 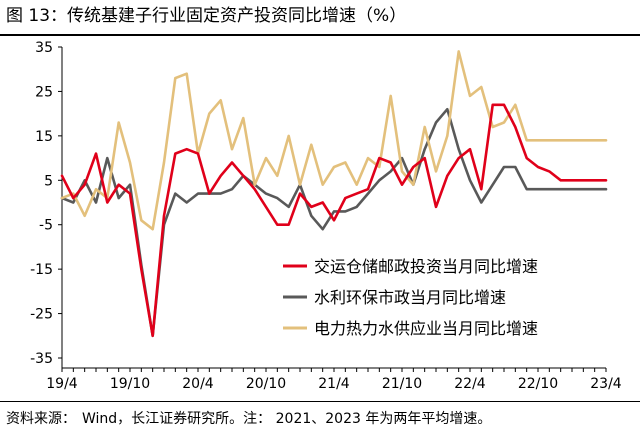 What do you see at coordinates (44, 137) in the screenshot?
I see `y-tick-label: 15` at bounding box center [44, 137].